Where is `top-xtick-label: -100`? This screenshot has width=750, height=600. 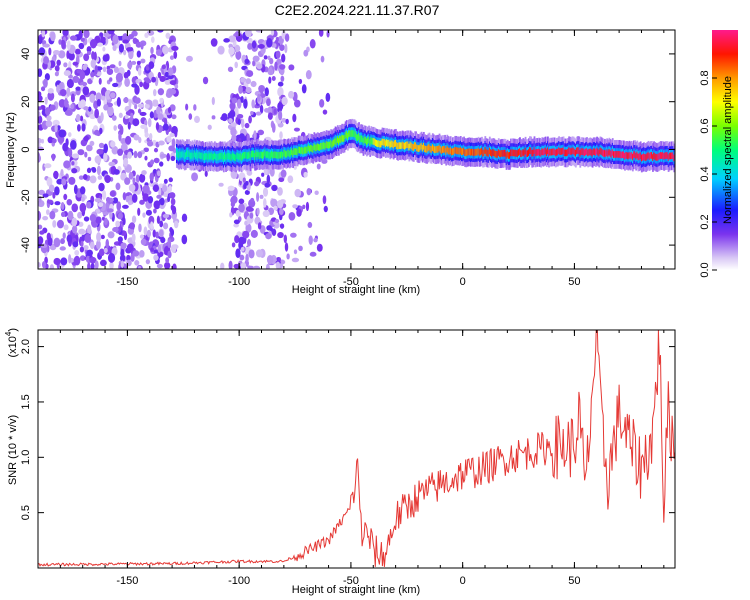 top-xtick-label: -100 is located at coordinates (239, 282).